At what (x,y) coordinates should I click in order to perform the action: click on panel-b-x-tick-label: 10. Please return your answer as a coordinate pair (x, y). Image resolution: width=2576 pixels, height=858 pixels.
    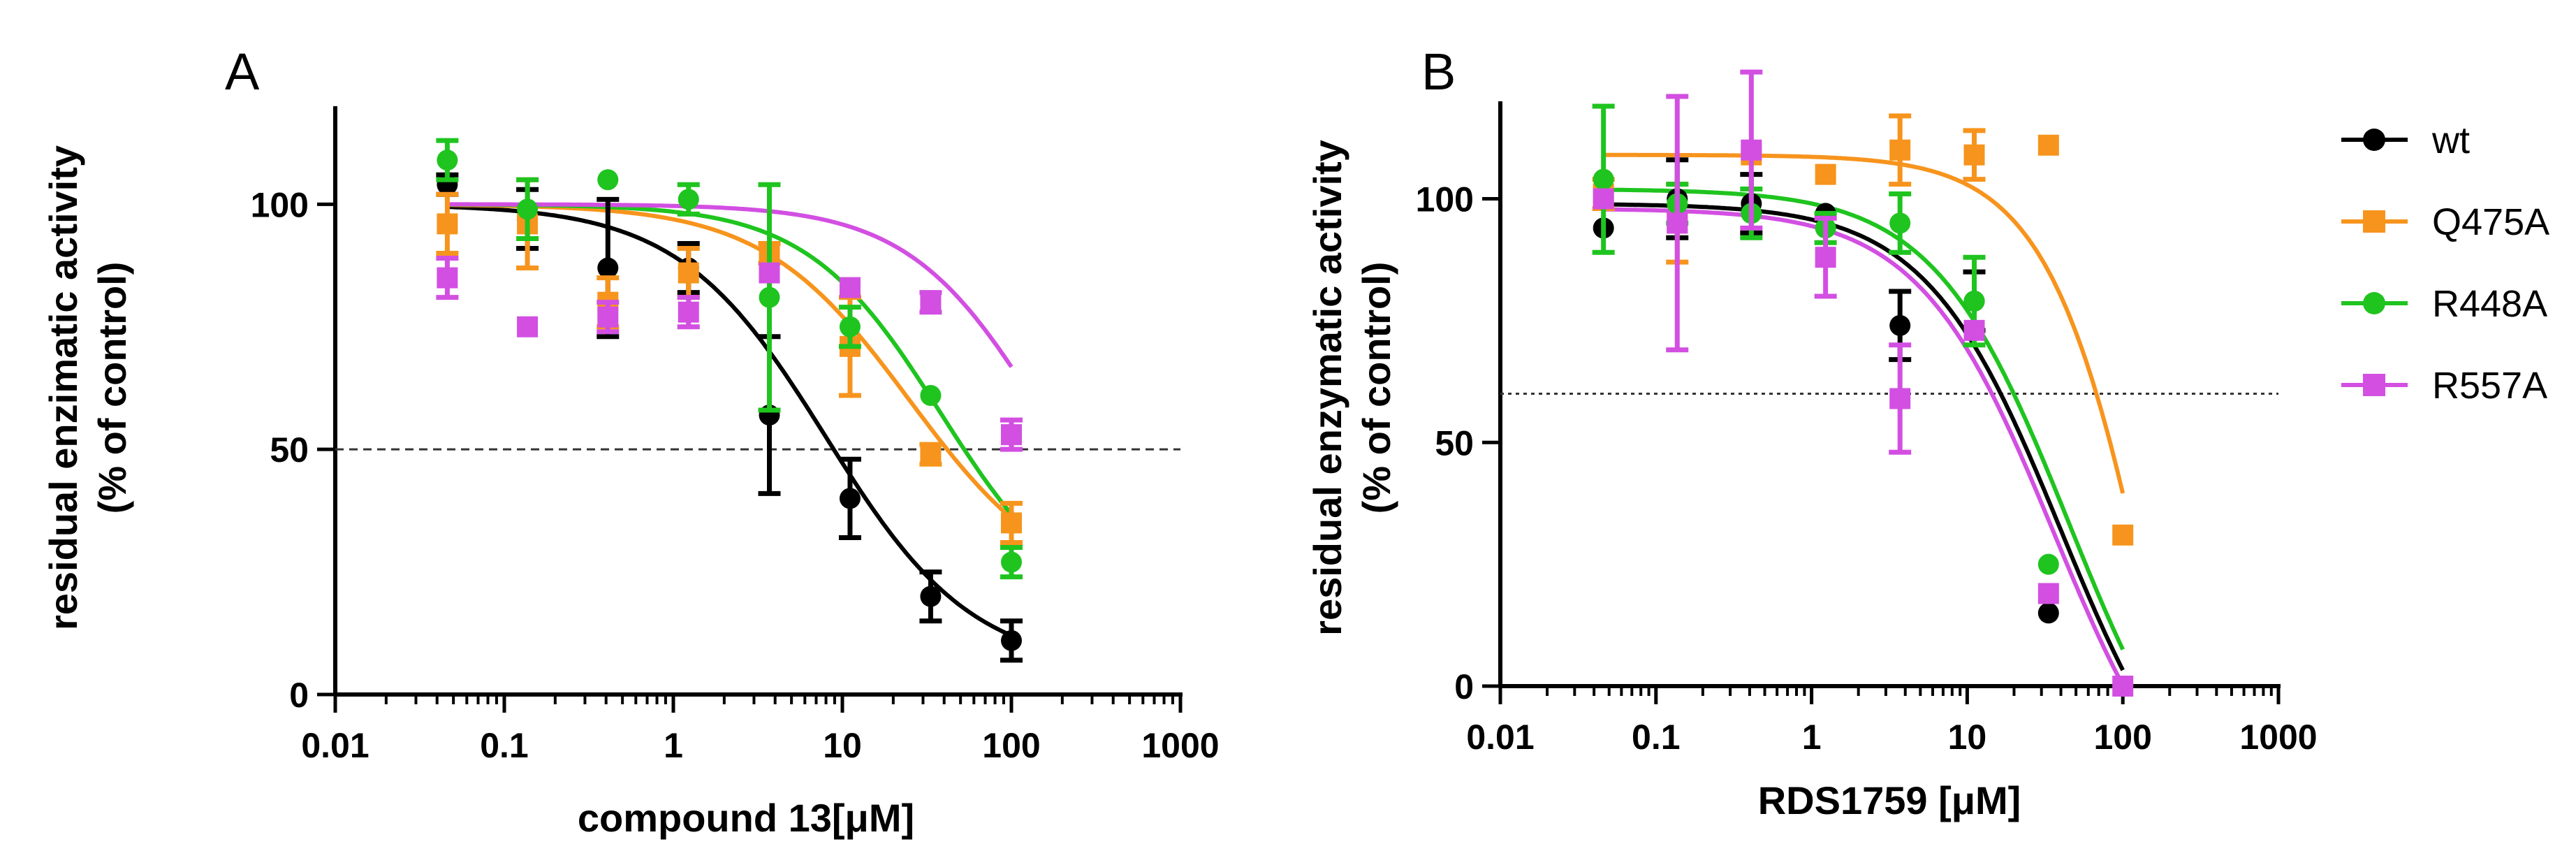
    Looking at the image, I should click on (1967, 737).